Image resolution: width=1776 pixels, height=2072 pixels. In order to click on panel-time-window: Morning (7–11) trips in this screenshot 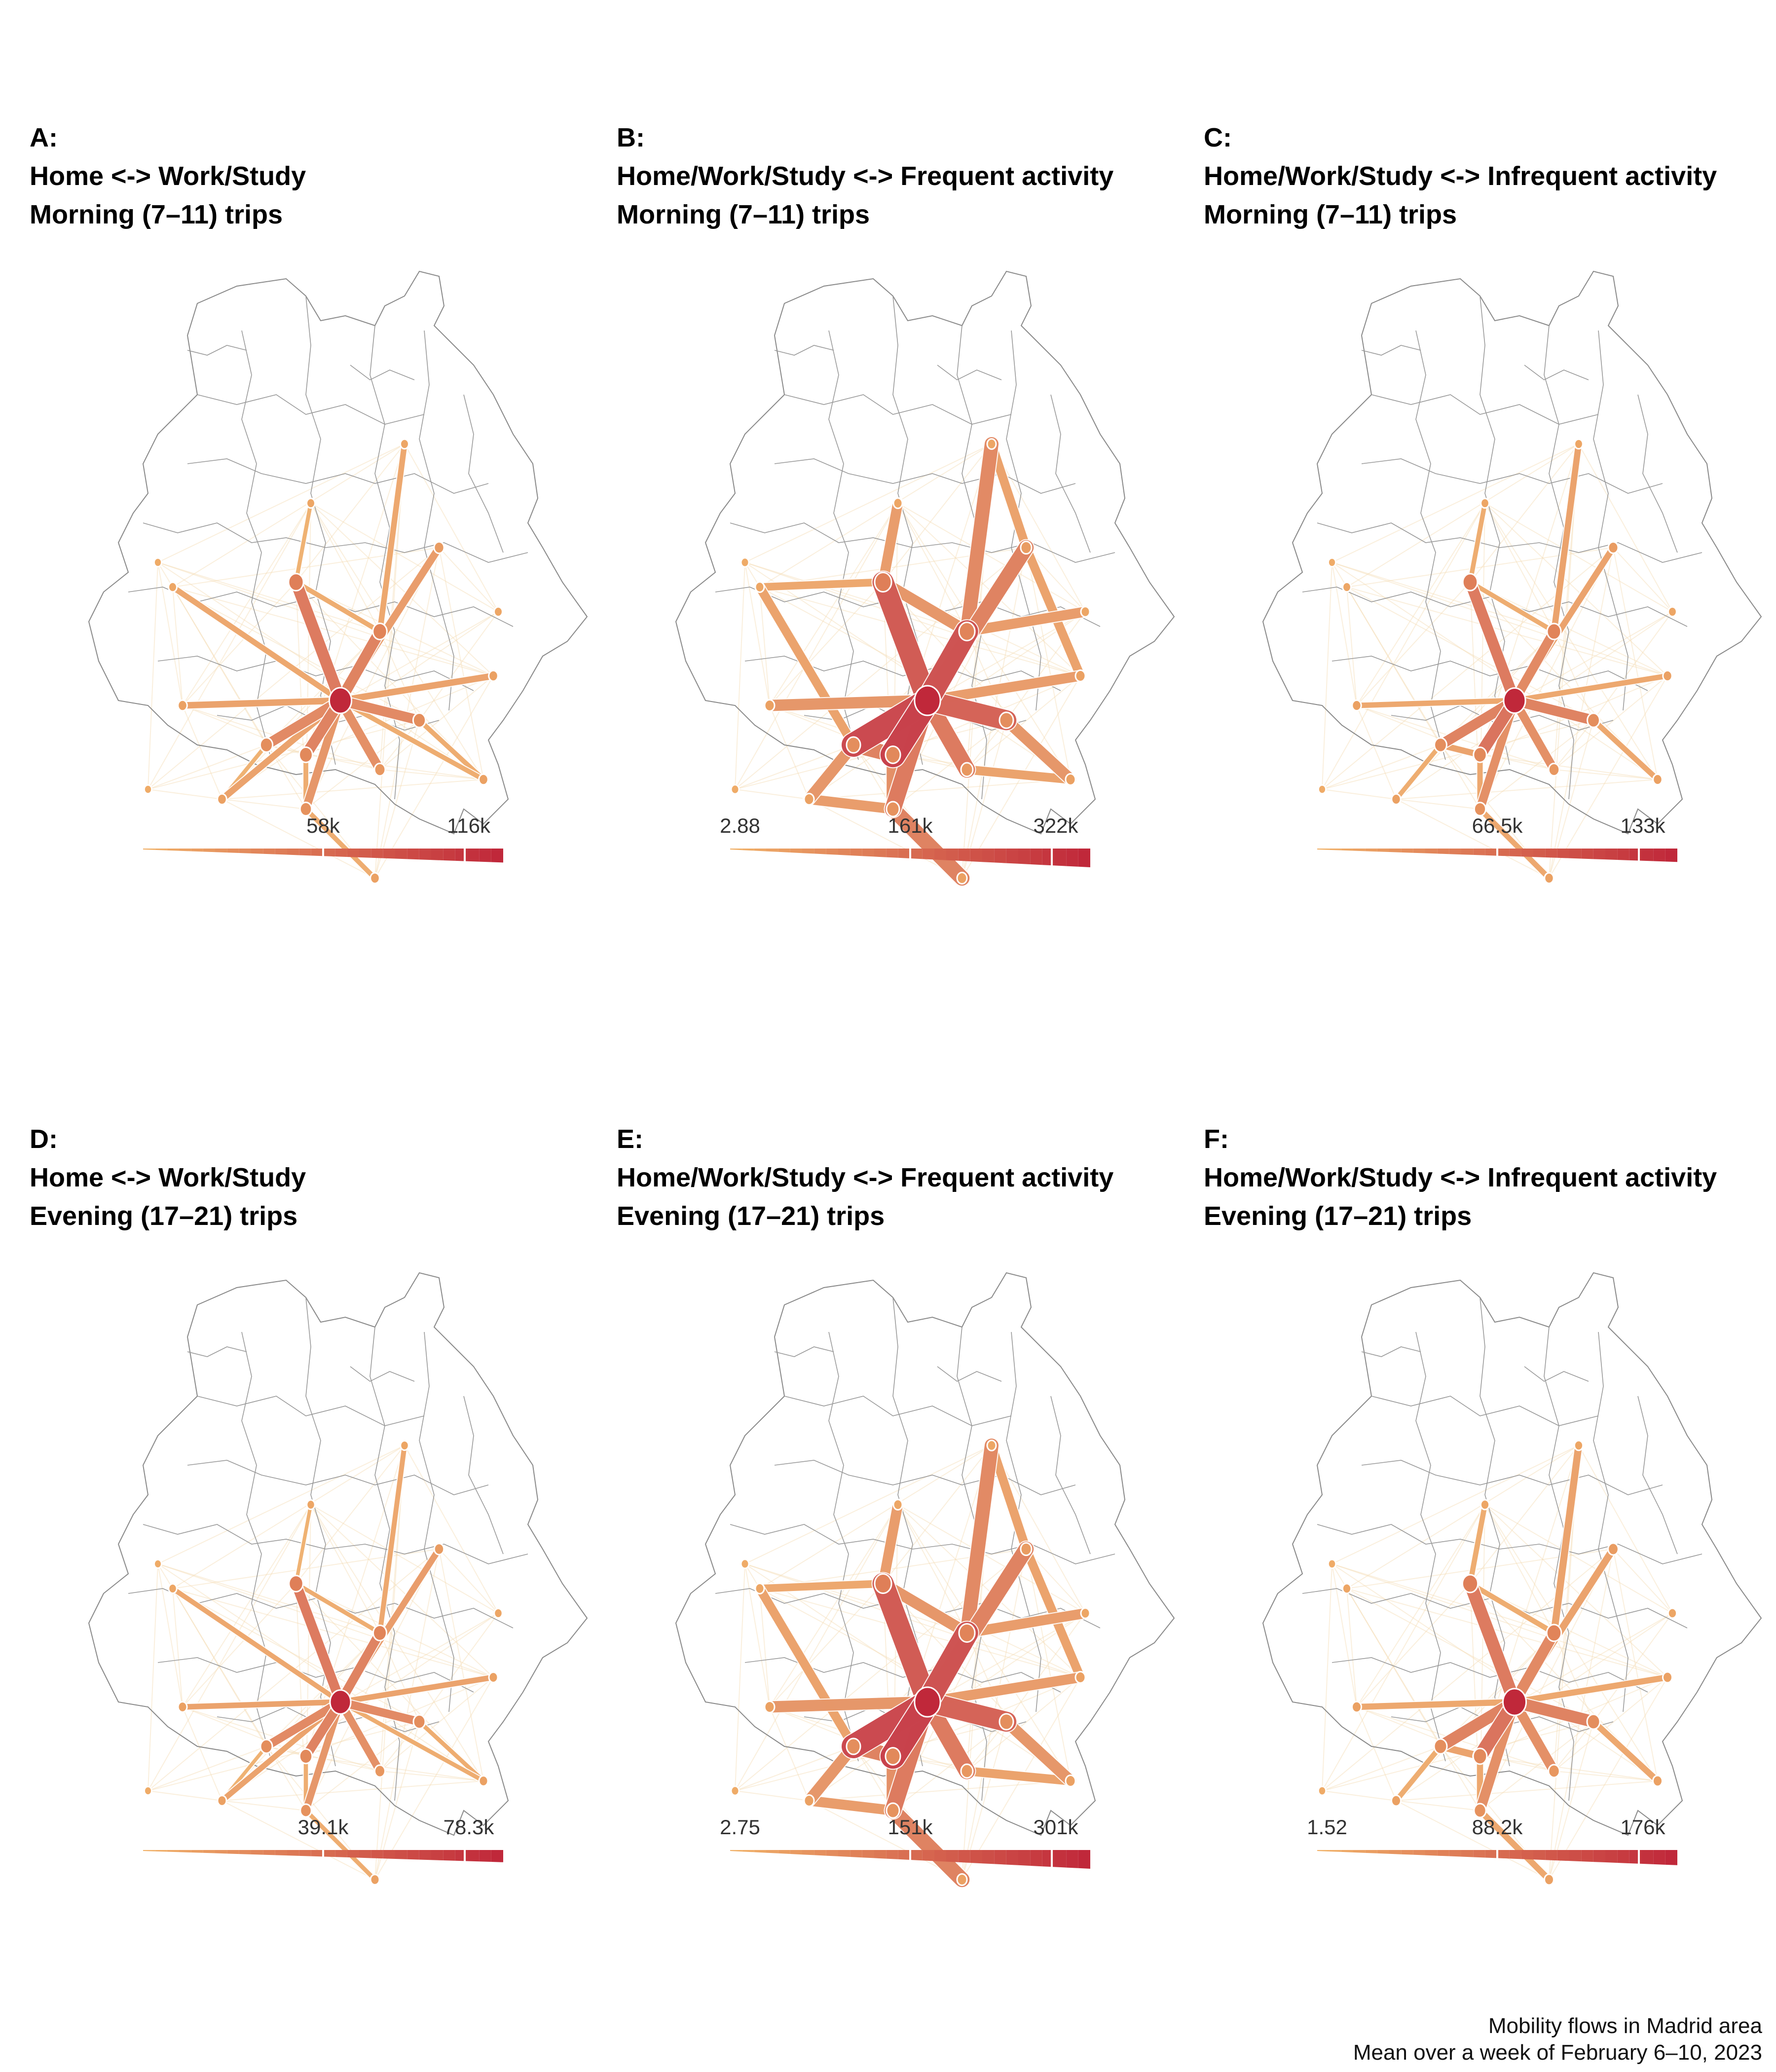, I will do `click(156, 215)`.